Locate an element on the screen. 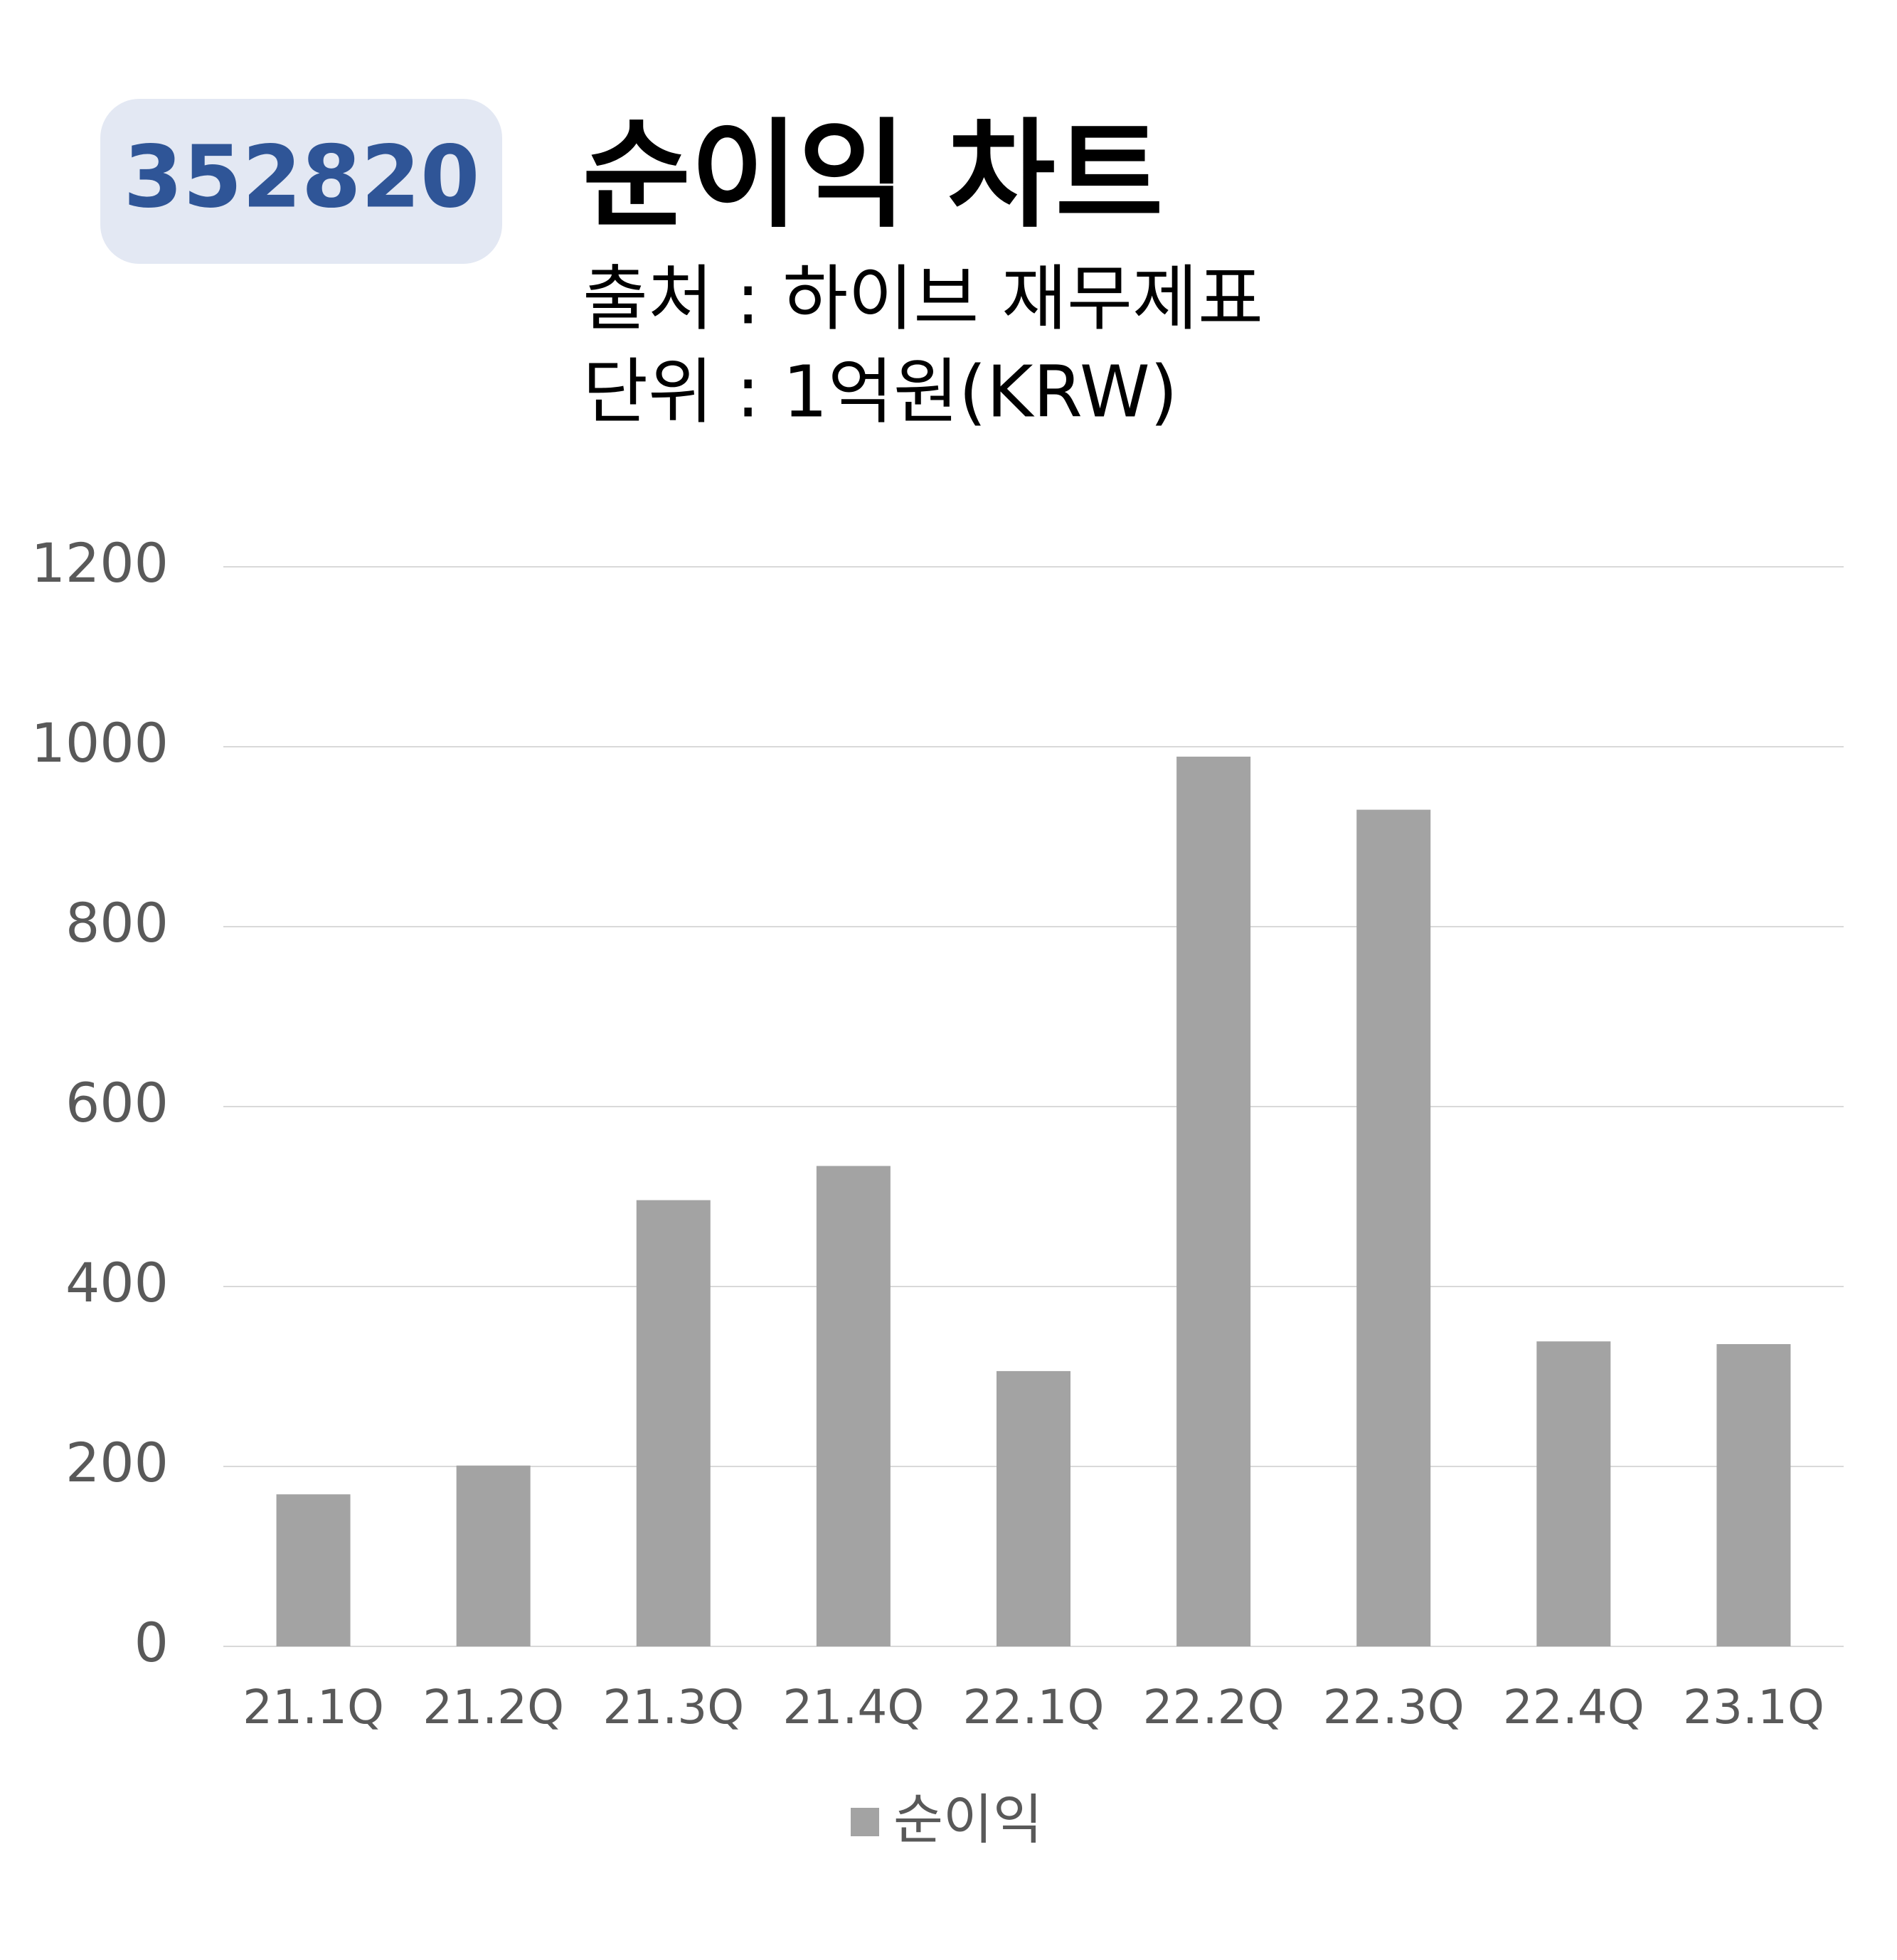 Image resolution: width=1897 pixels, height=1960 pixels. subtitle: 단위 : 1억원(KRW) is located at coordinates (881, 391).